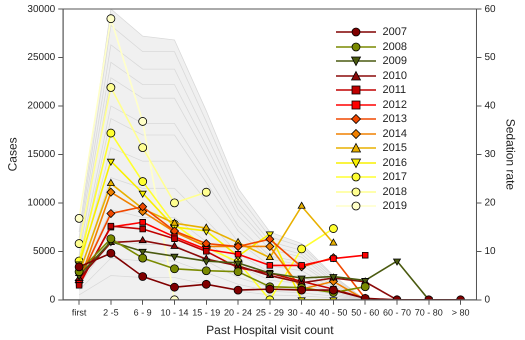 The image size is (525, 340). What do you see at coordinates (490, 203) in the screenshot?
I see `y2-tick-label: 20` at bounding box center [490, 203].